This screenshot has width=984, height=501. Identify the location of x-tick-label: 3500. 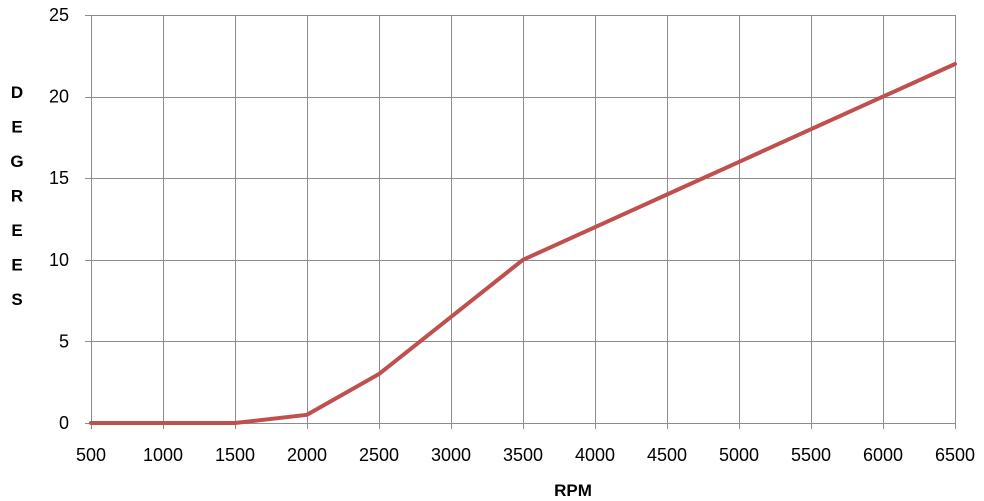
(523, 455).